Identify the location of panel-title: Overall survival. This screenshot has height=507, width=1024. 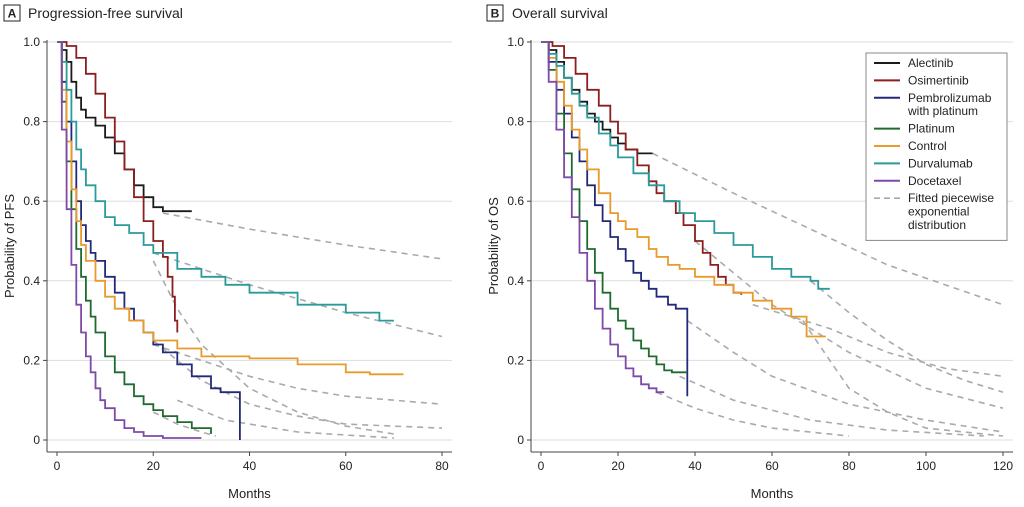
(560, 13).